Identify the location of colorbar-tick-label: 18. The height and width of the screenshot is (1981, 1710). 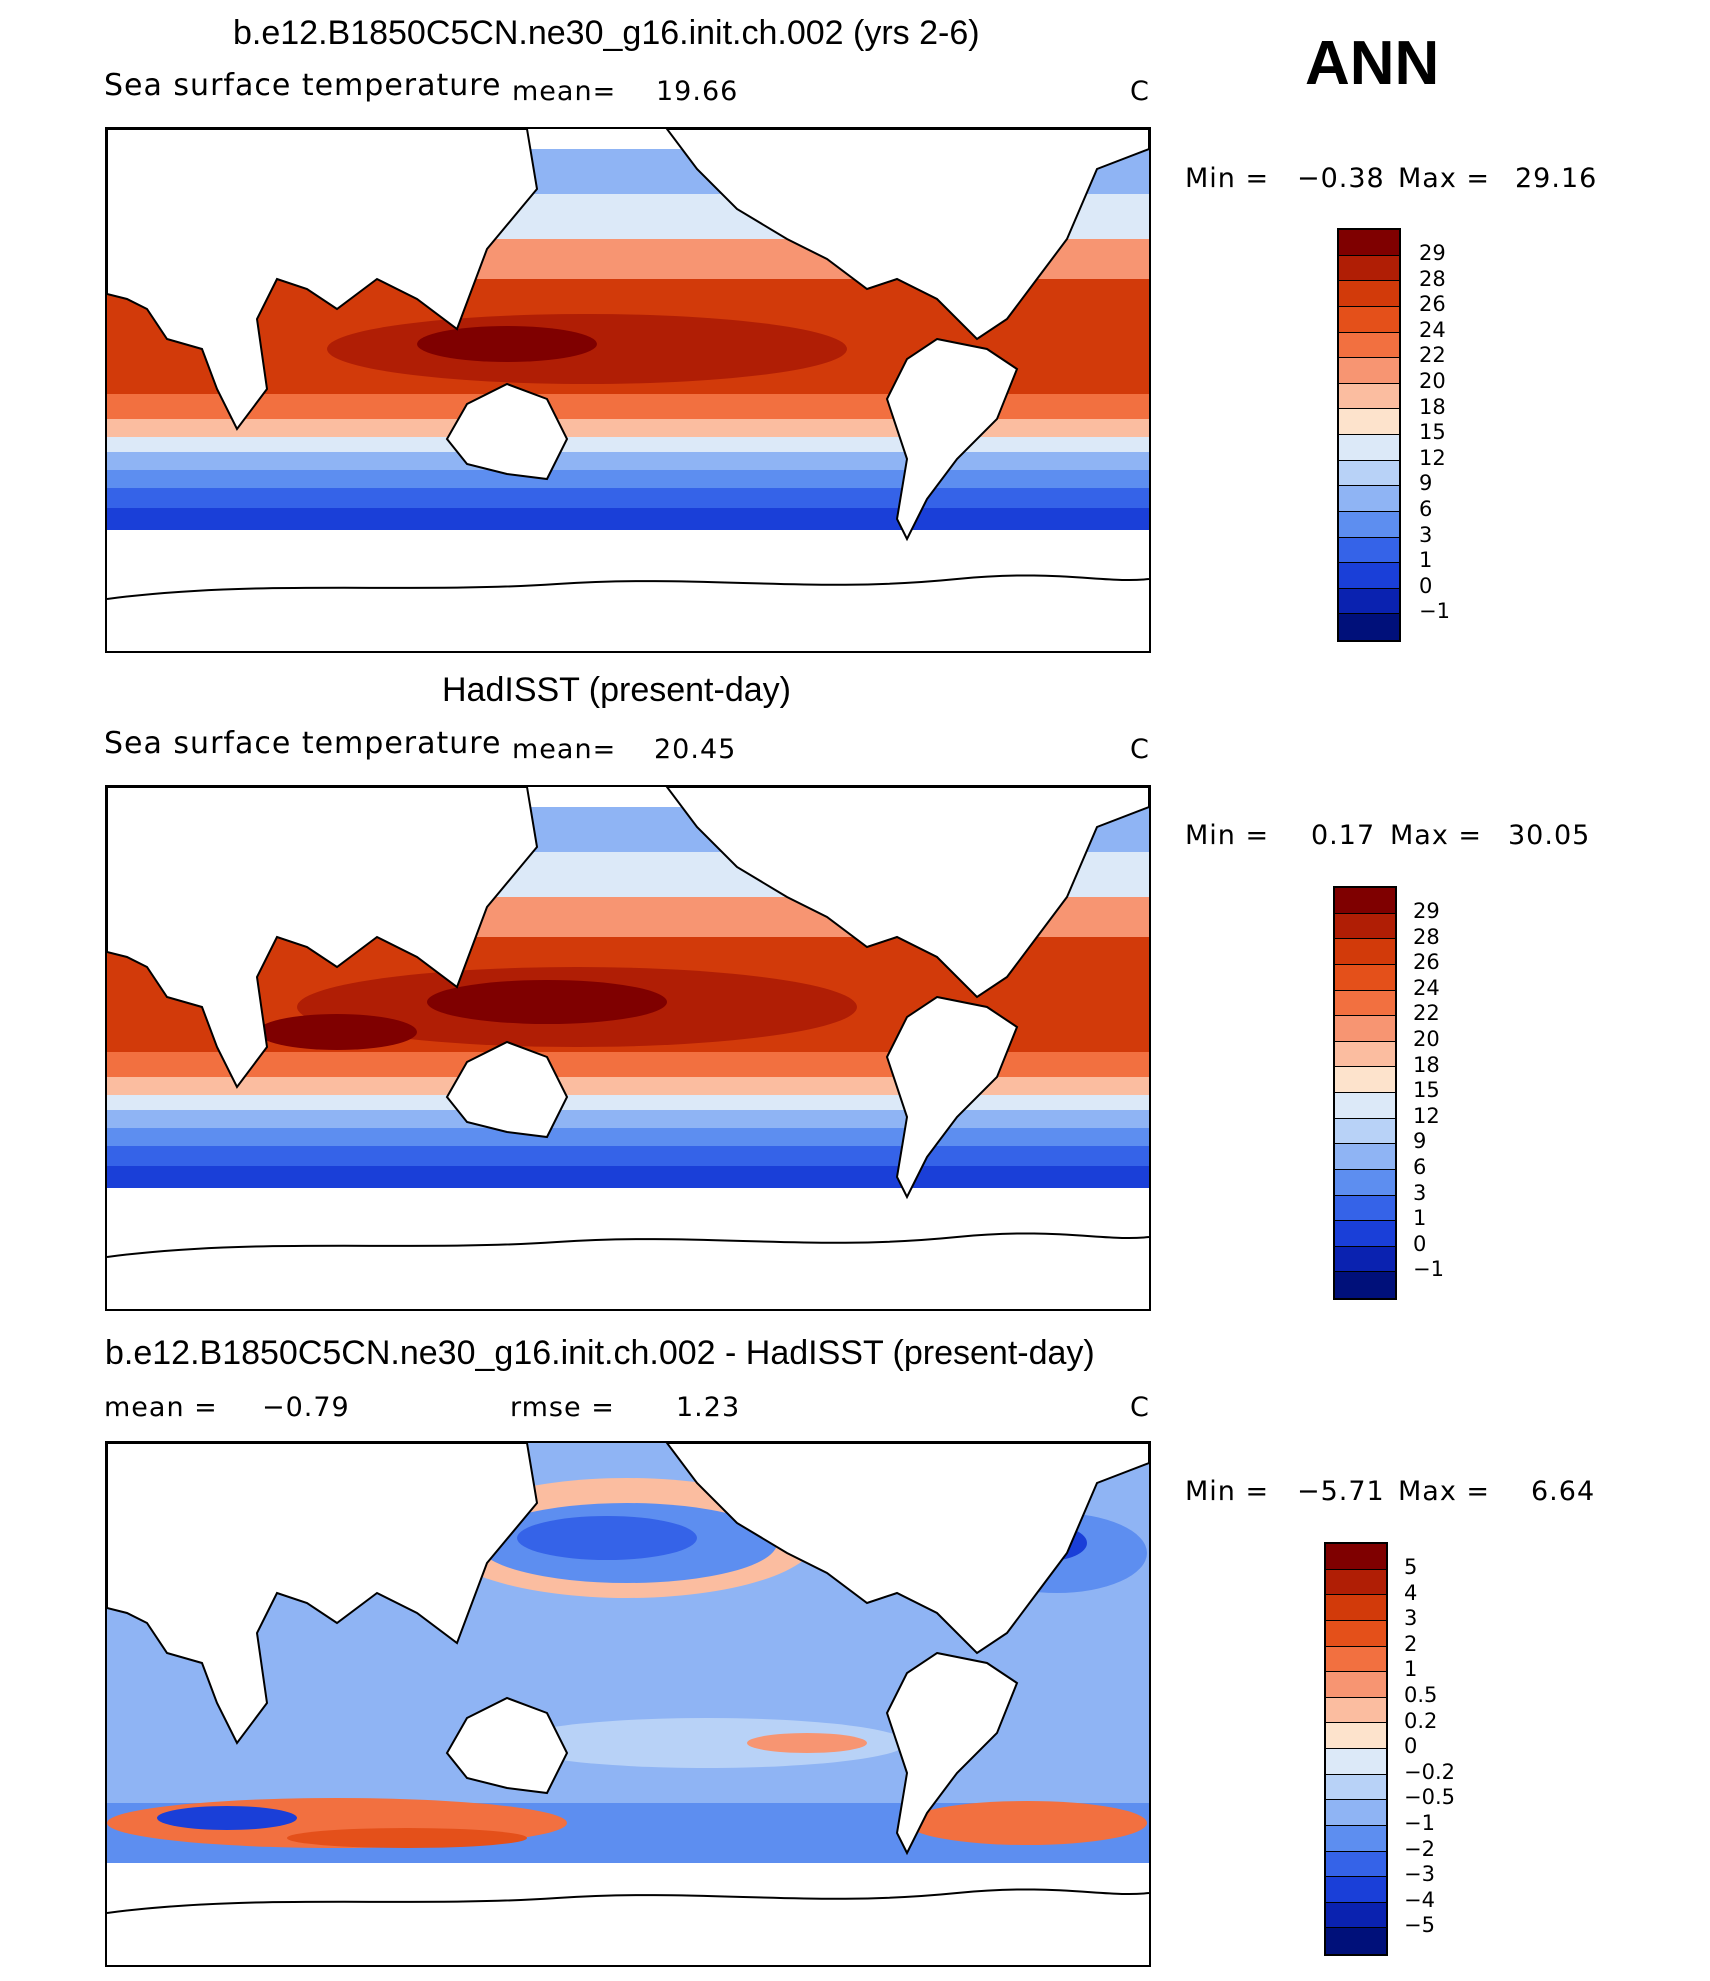
(1432, 406).